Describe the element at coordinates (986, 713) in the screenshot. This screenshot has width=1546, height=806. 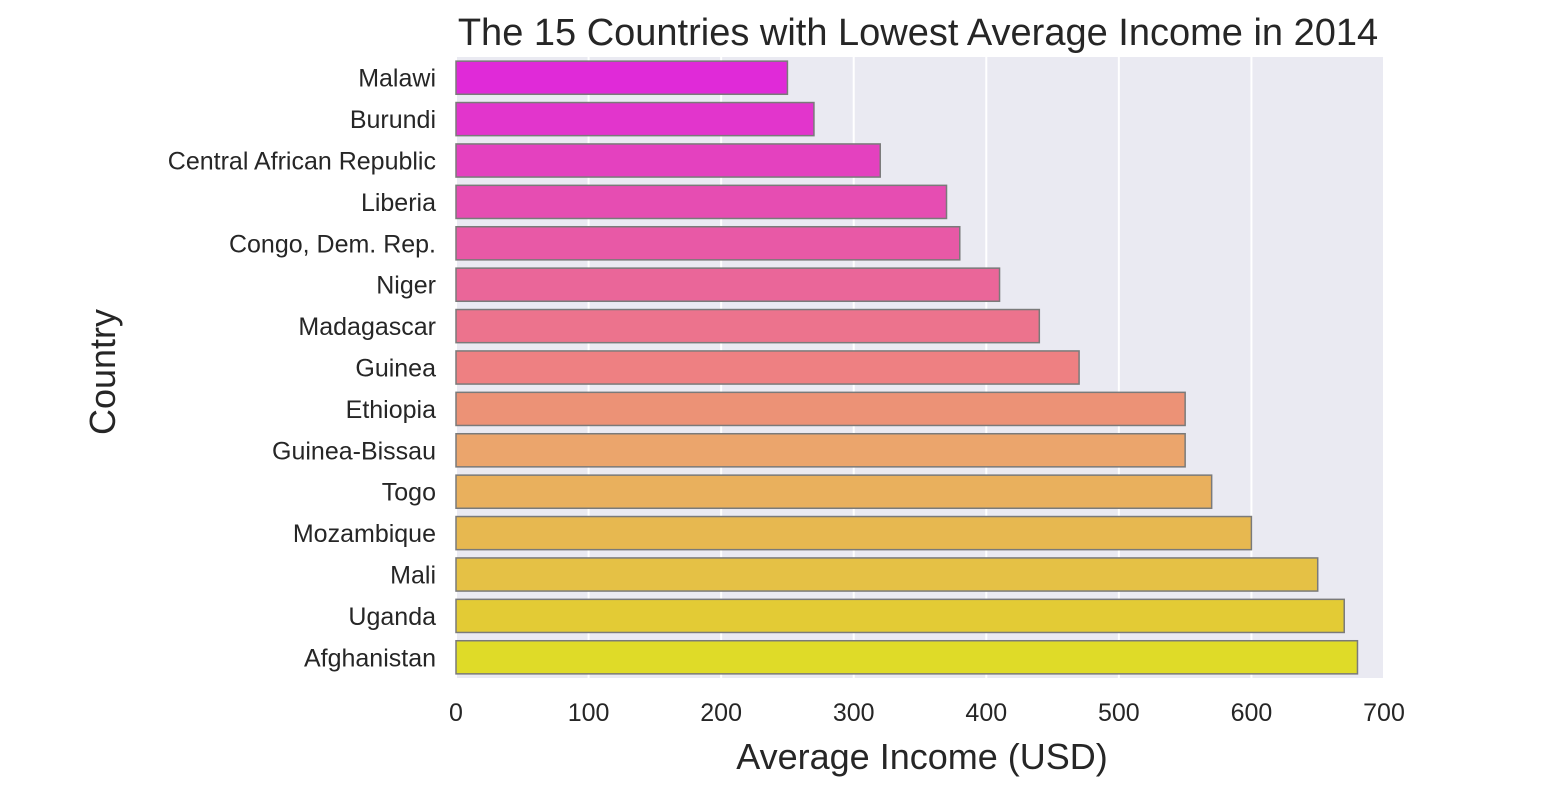
I see `x-tick-label: 400` at that location.